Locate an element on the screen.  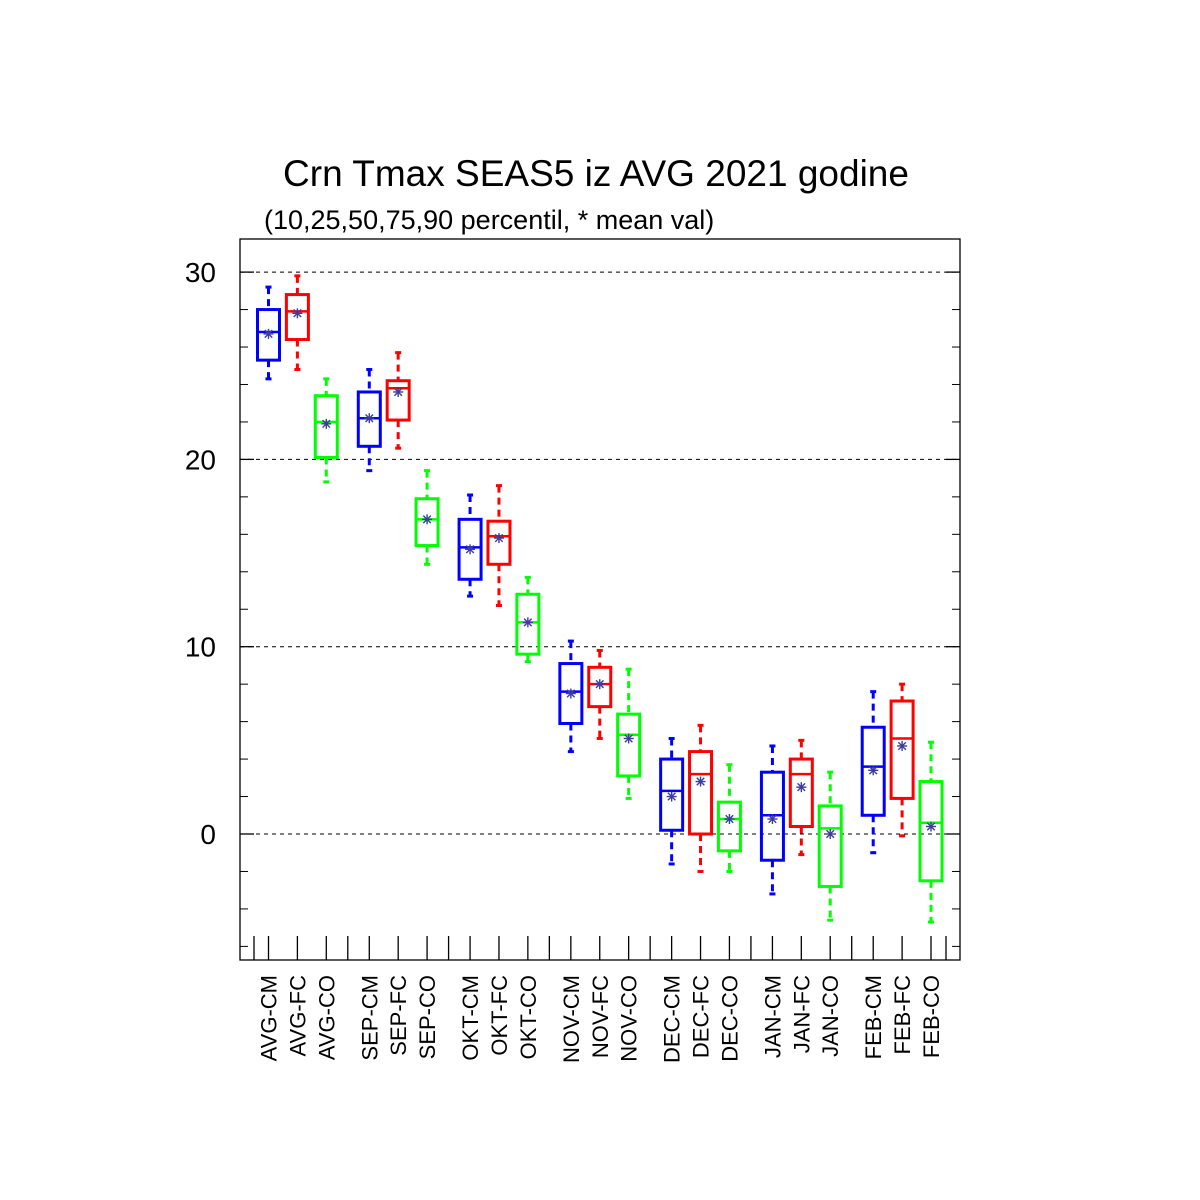
x-tick-label: AVG-CO is located at coordinates (326, 1017).